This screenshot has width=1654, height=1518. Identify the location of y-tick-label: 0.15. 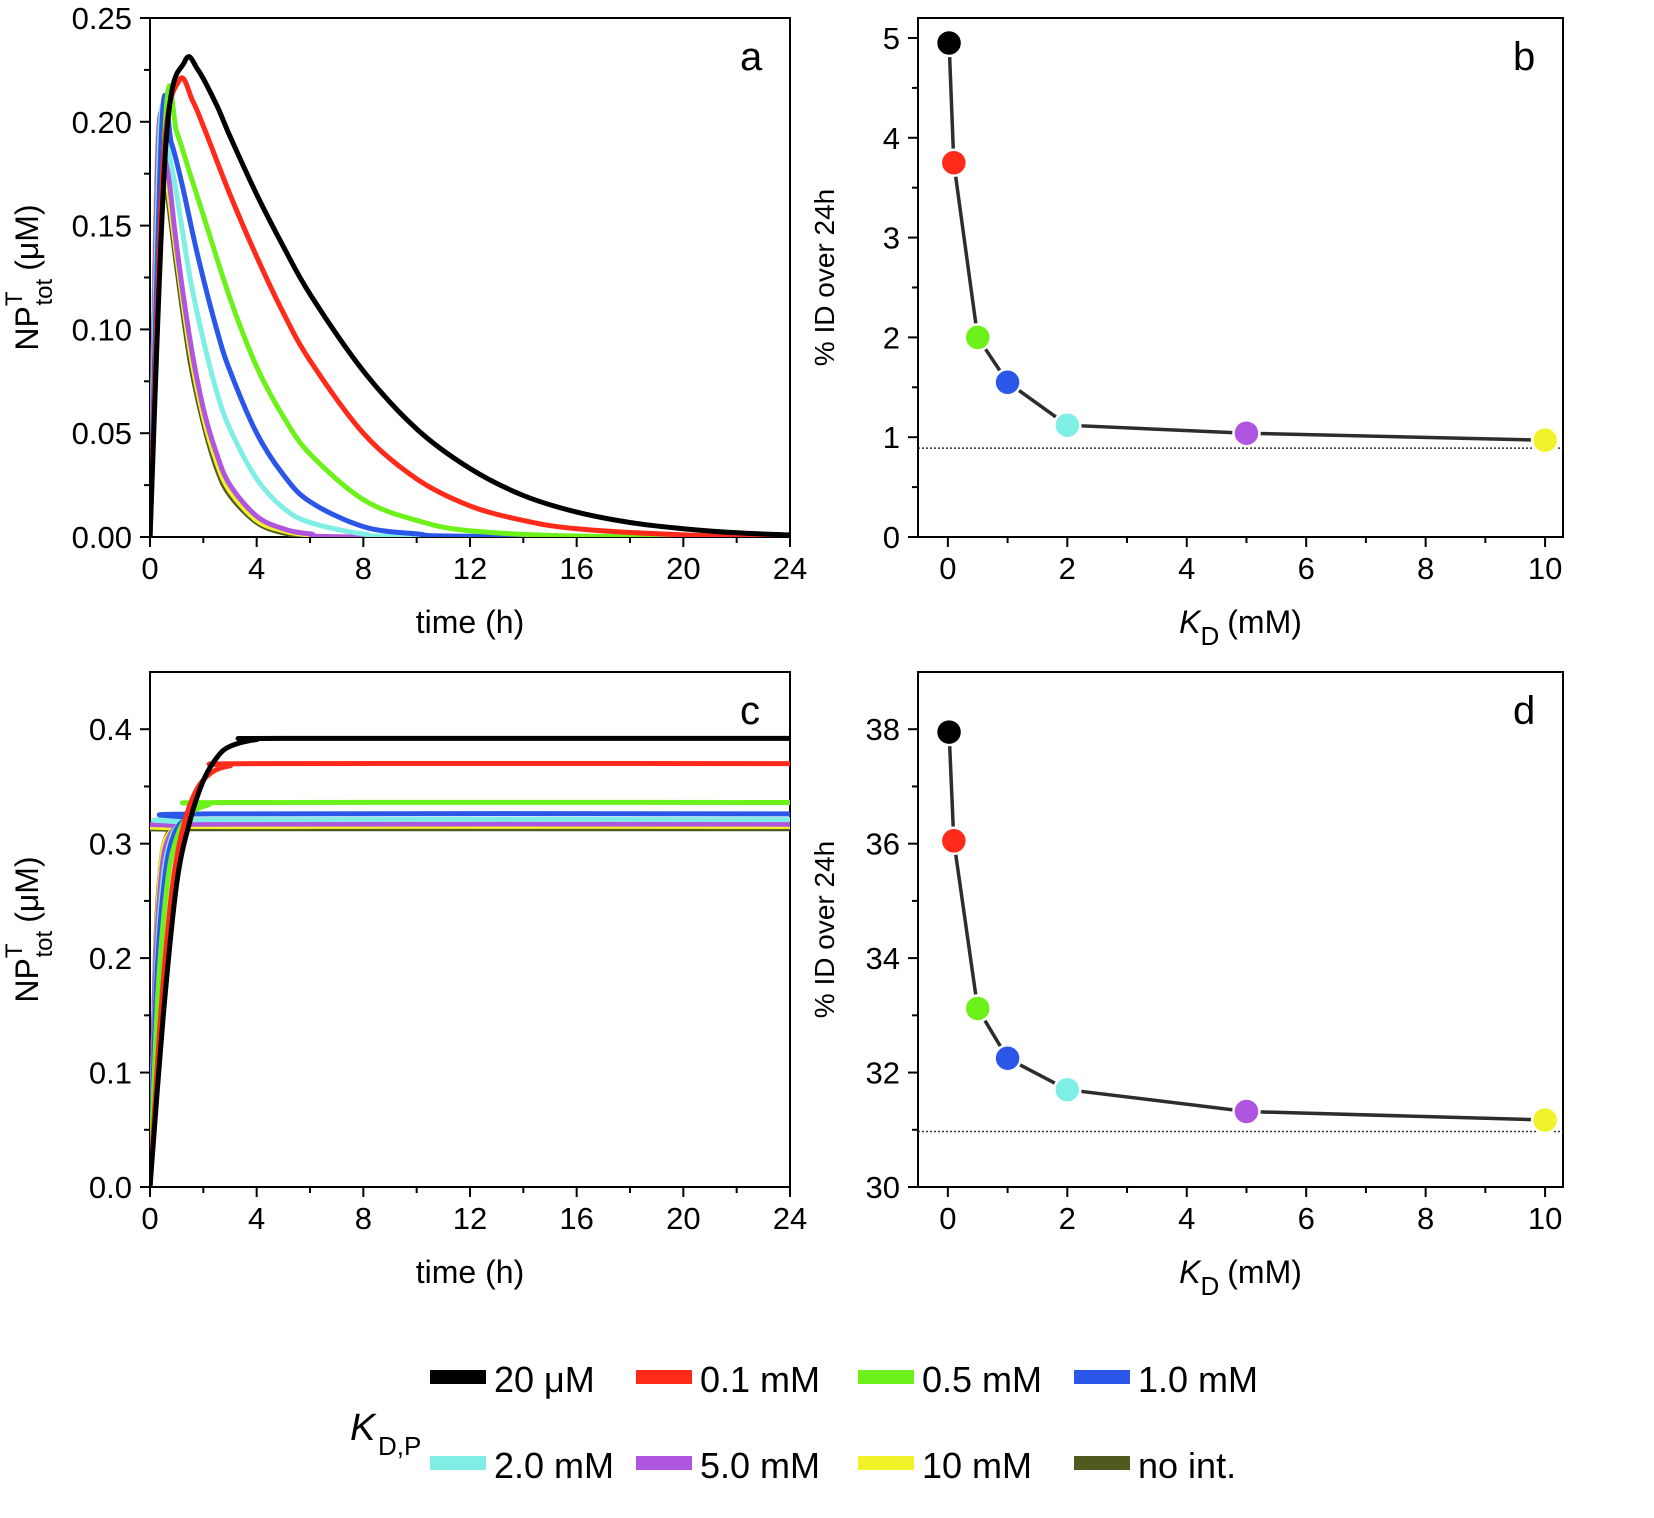
(102, 226).